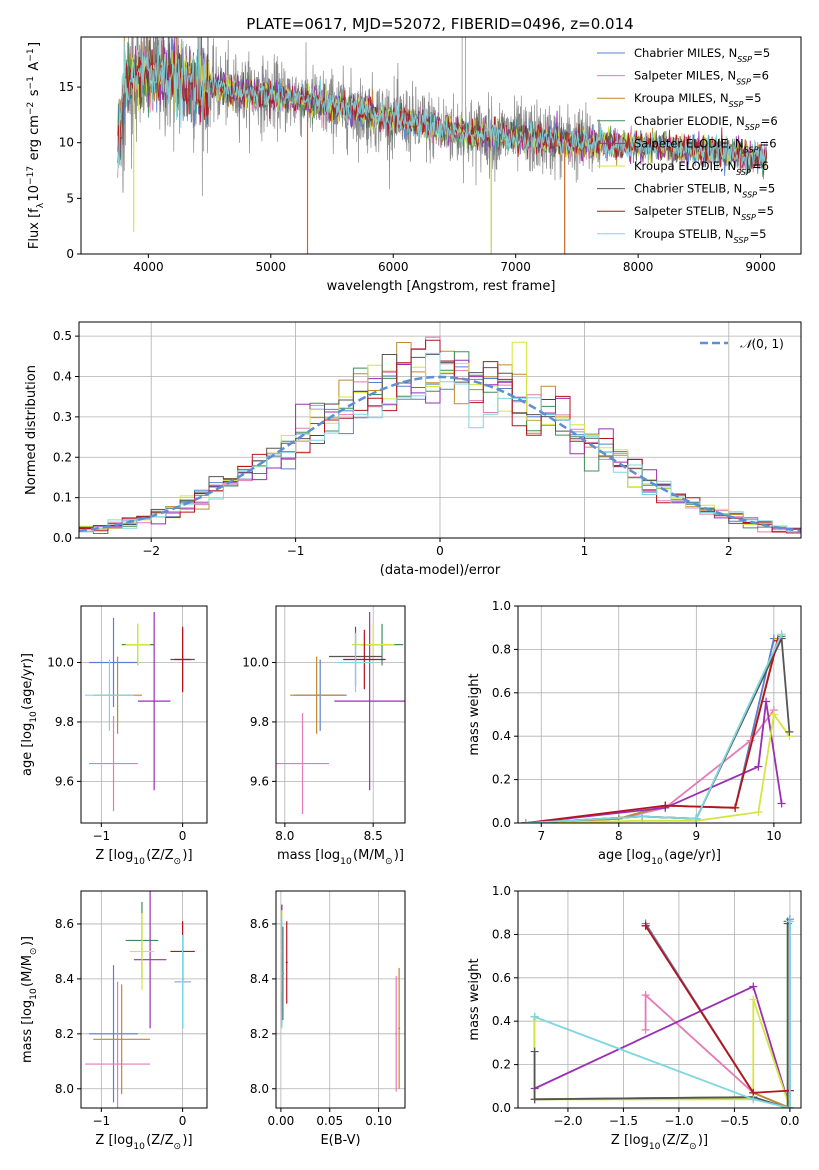  Describe the element at coordinates (70, 254) in the screenshot. I see `y-tick-label: 0` at that location.